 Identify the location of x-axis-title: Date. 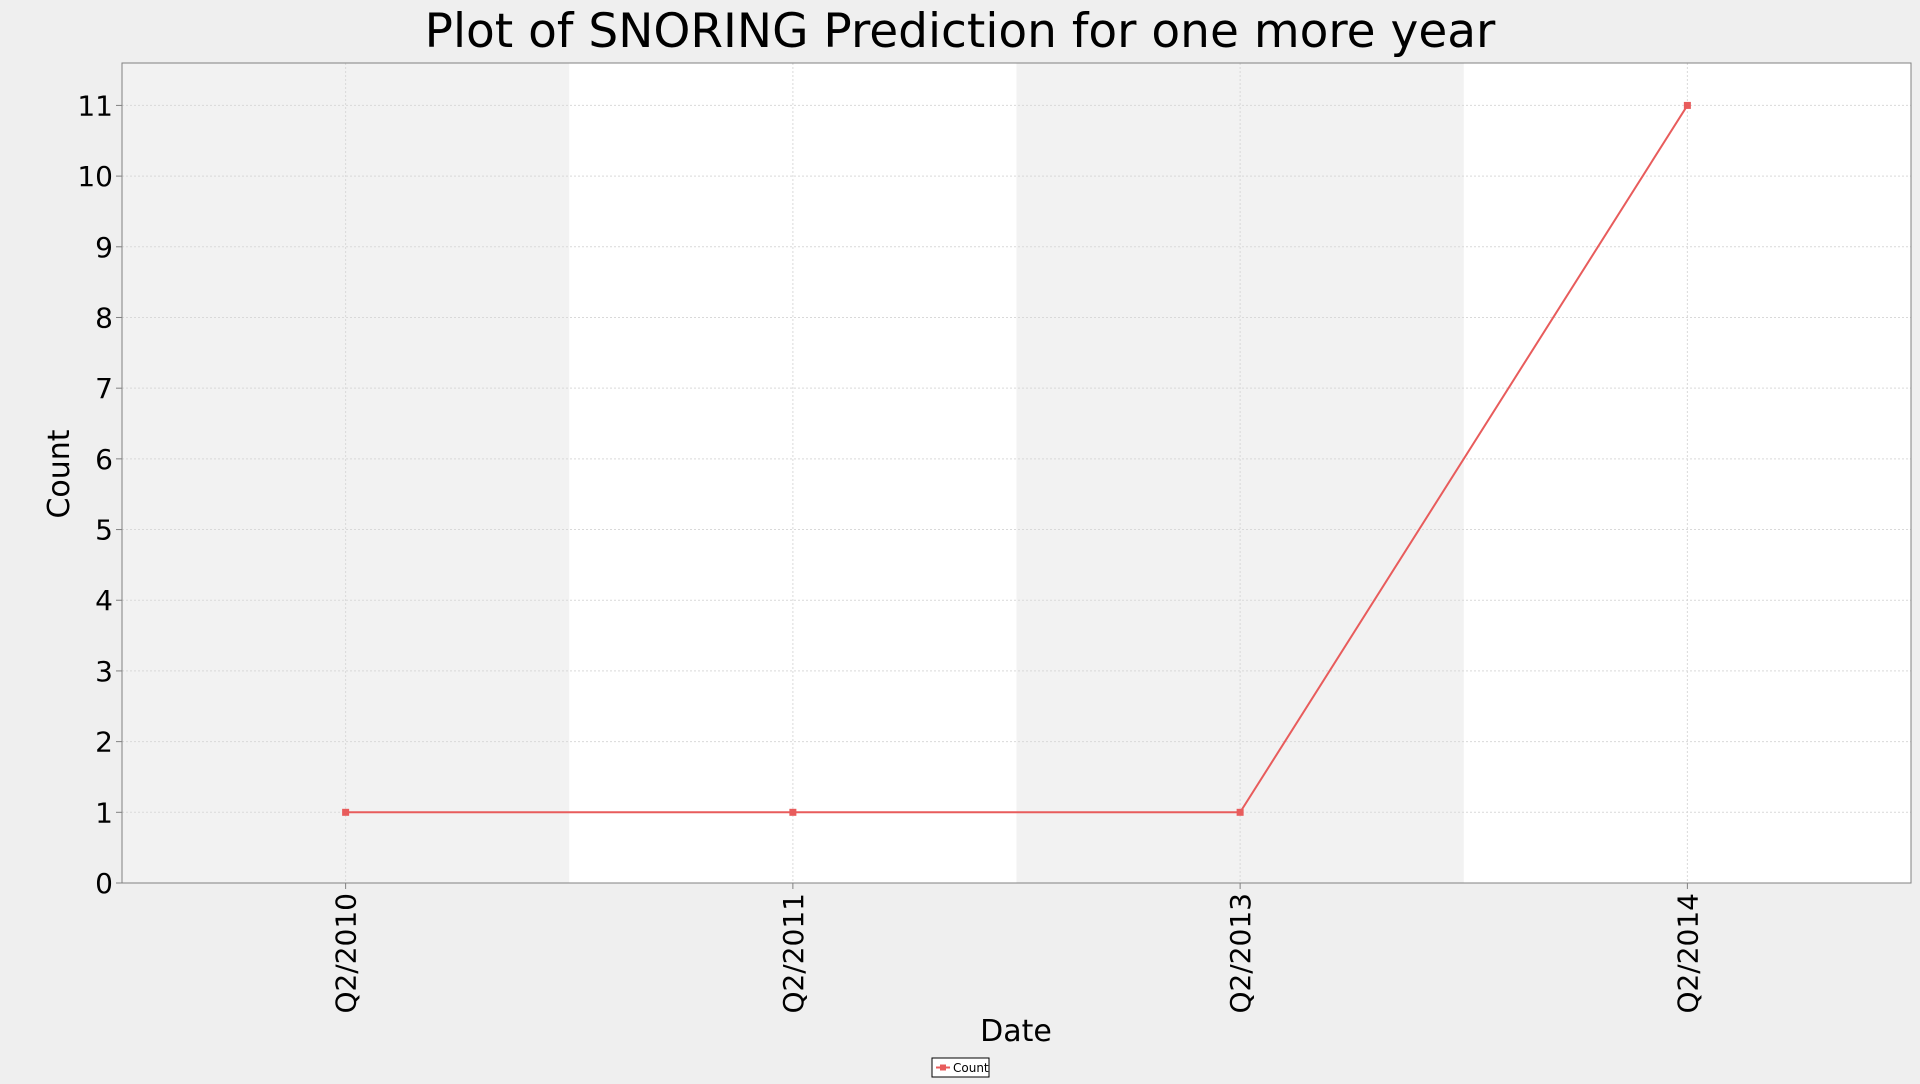
(1016, 1031).